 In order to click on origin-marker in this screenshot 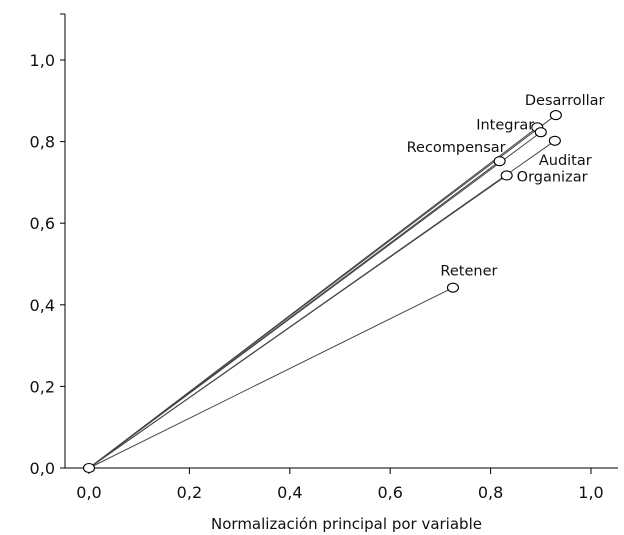, I will do `click(89, 468)`.